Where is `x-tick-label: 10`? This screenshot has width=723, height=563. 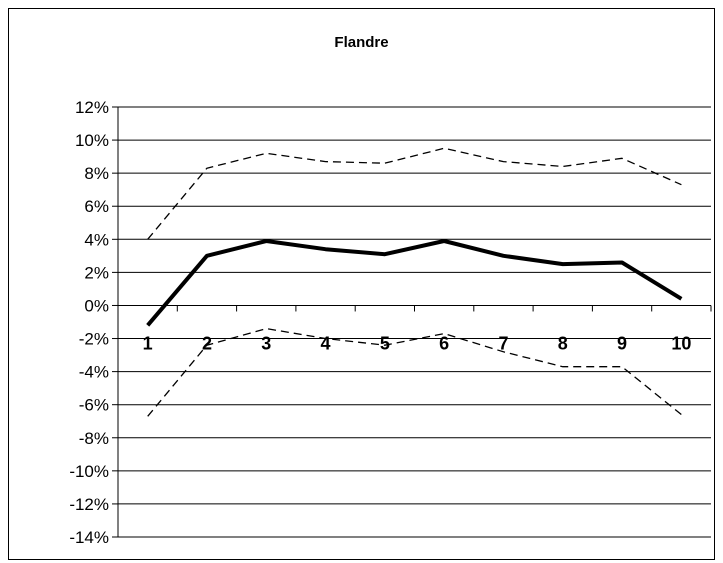 x-tick-label: 10 is located at coordinates (681, 343).